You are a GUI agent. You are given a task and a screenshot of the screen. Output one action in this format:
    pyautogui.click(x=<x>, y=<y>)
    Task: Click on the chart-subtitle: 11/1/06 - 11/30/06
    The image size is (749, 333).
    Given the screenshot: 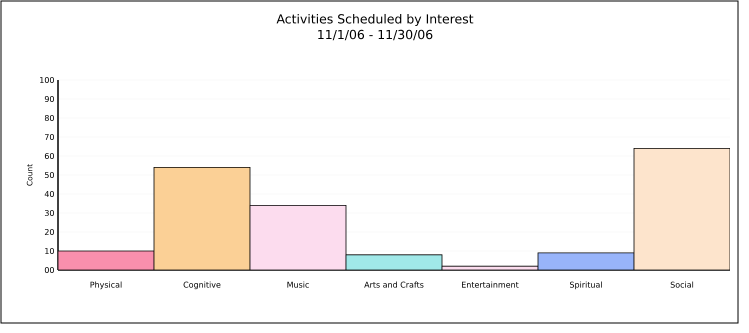 What is the action you would take?
    pyautogui.click(x=375, y=35)
    